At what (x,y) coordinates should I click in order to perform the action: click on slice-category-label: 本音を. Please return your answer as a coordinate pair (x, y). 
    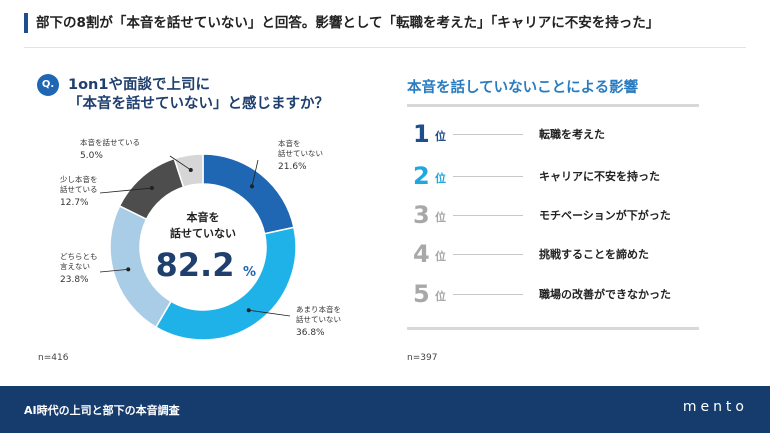
    Looking at the image, I should click on (289, 143).